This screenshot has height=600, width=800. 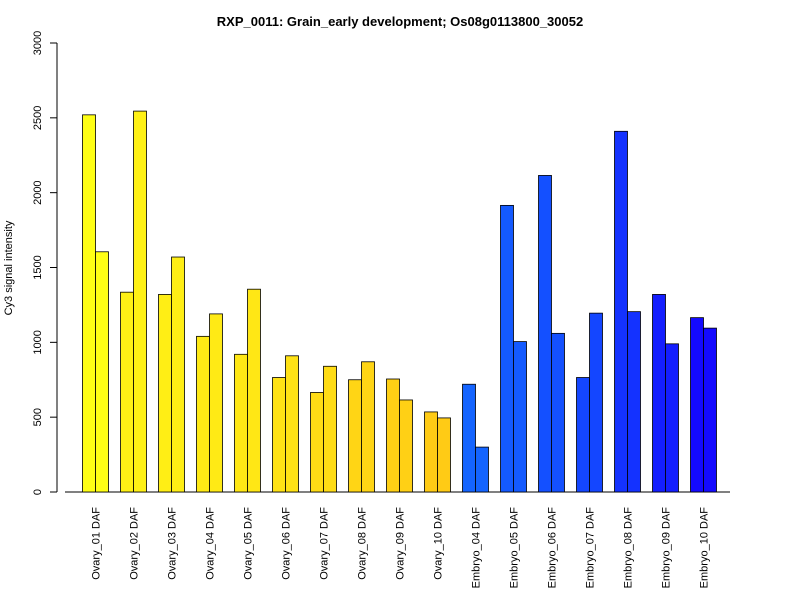 I want to click on x-tick-label: Ovary_06 DAF, so click(x=287, y=543).